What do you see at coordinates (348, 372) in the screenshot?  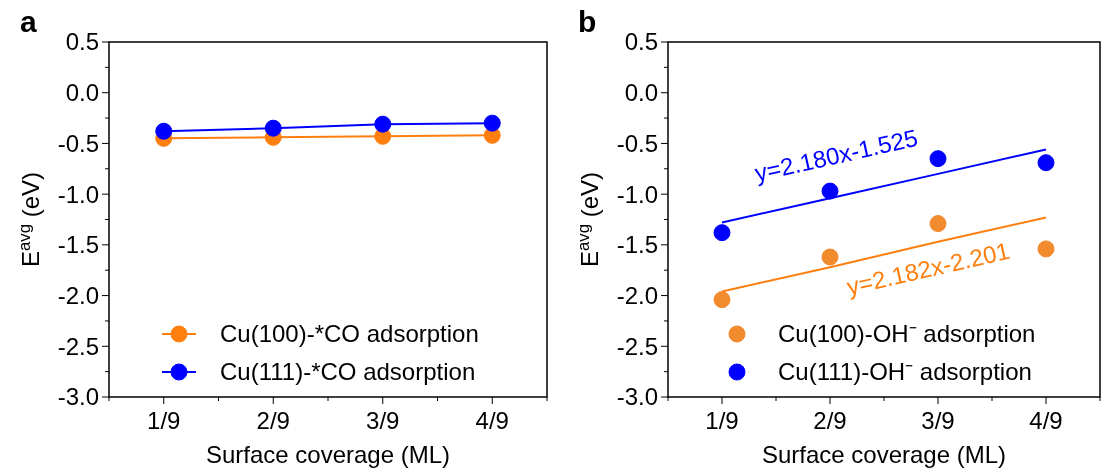 I see `legend-label: Cu(111)-*CO adsorption` at bounding box center [348, 372].